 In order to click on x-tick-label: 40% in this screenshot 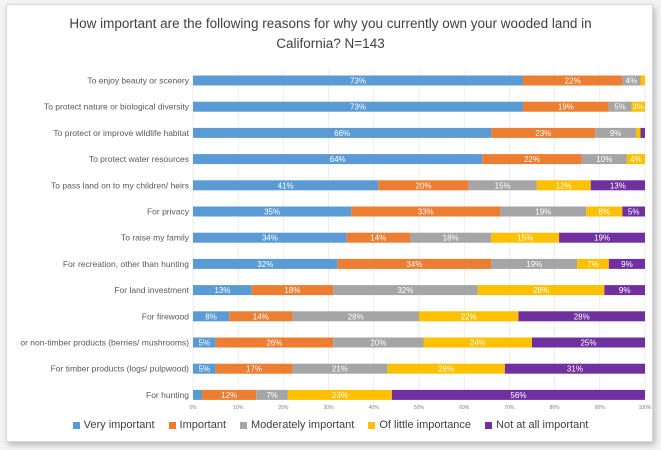, I will do `click(374, 408)`.